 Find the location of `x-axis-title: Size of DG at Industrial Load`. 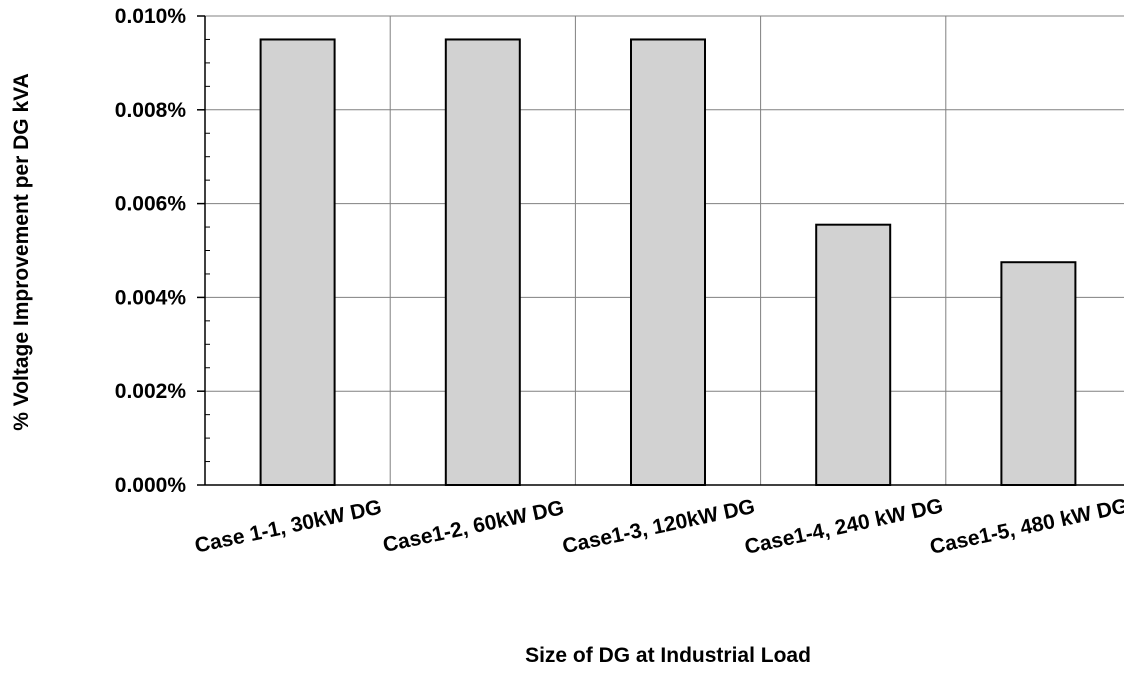

x-axis-title: Size of DG at Industrial Load is located at coordinates (668, 655).